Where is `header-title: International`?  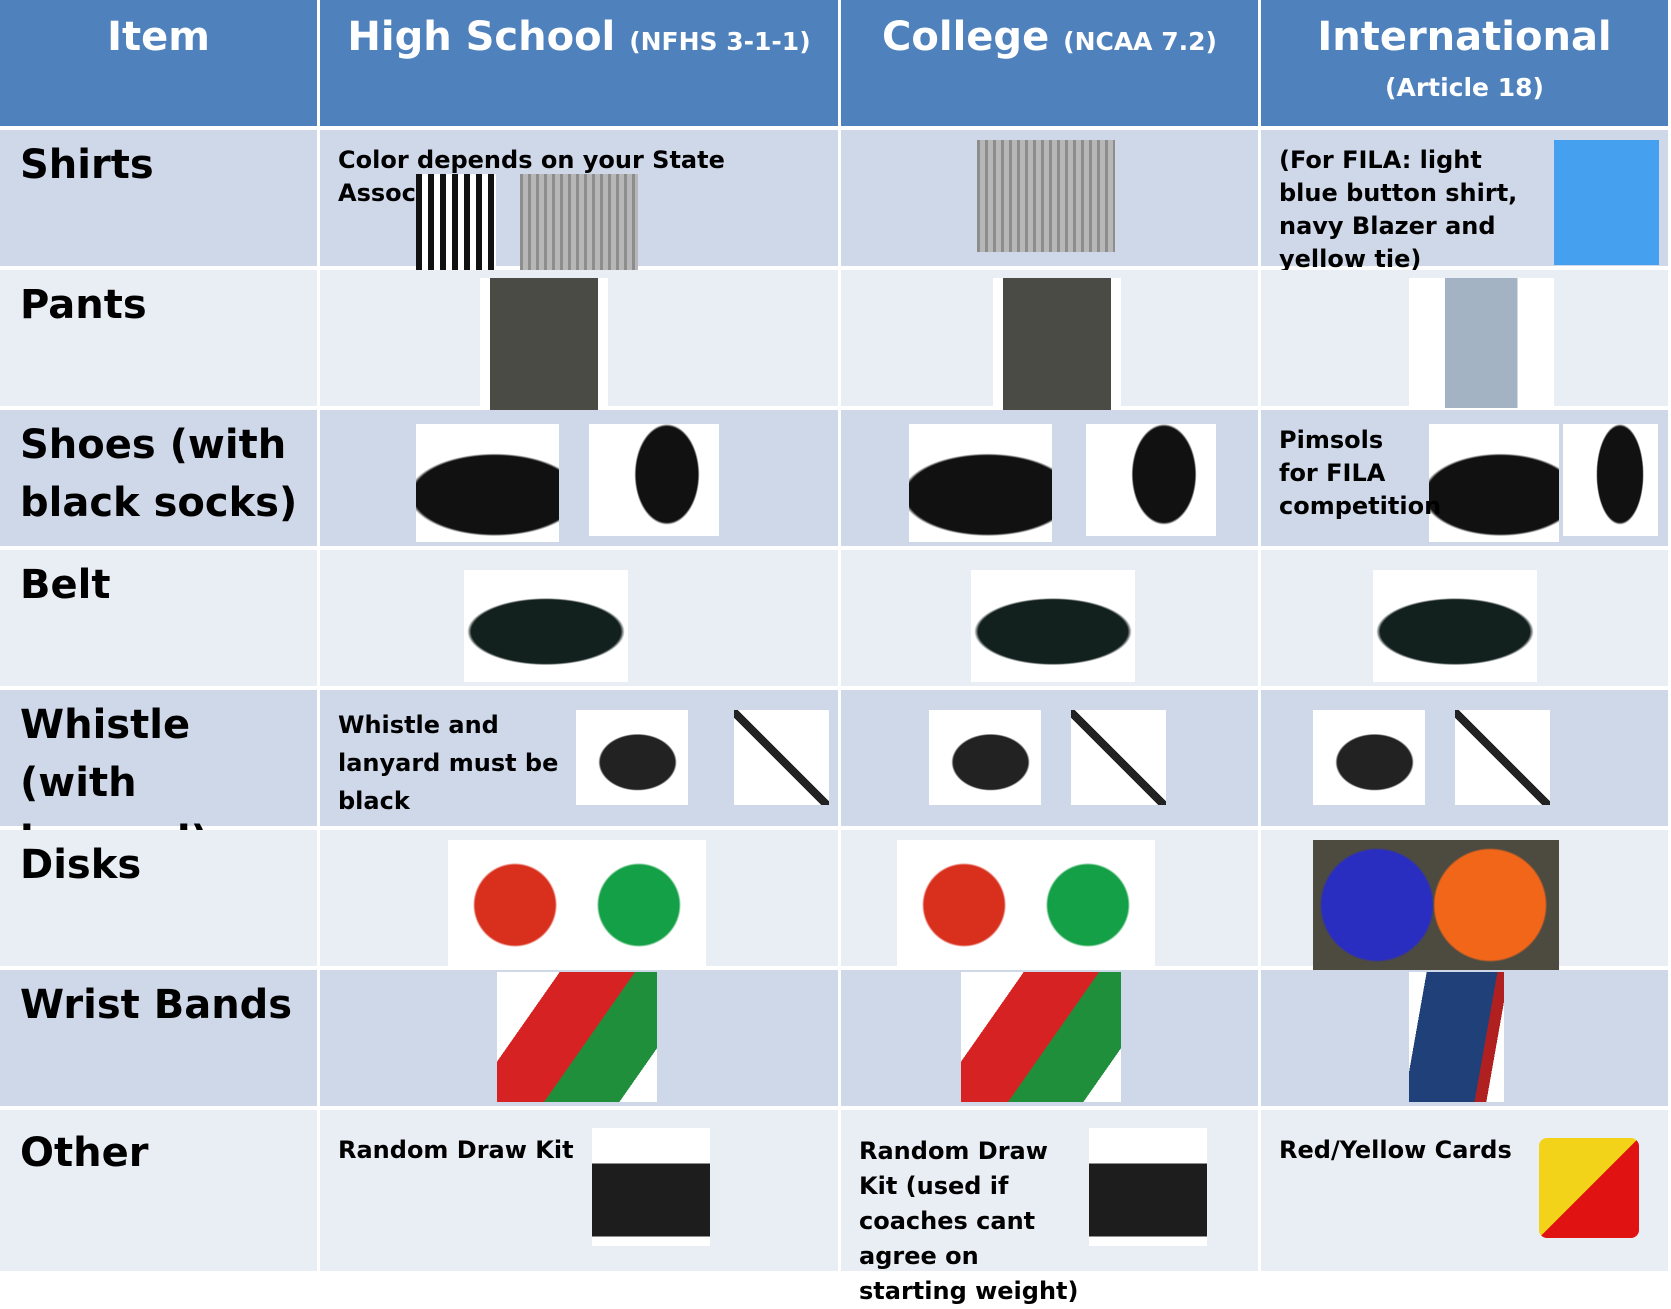 header-title: International is located at coordinates (1464, 37).